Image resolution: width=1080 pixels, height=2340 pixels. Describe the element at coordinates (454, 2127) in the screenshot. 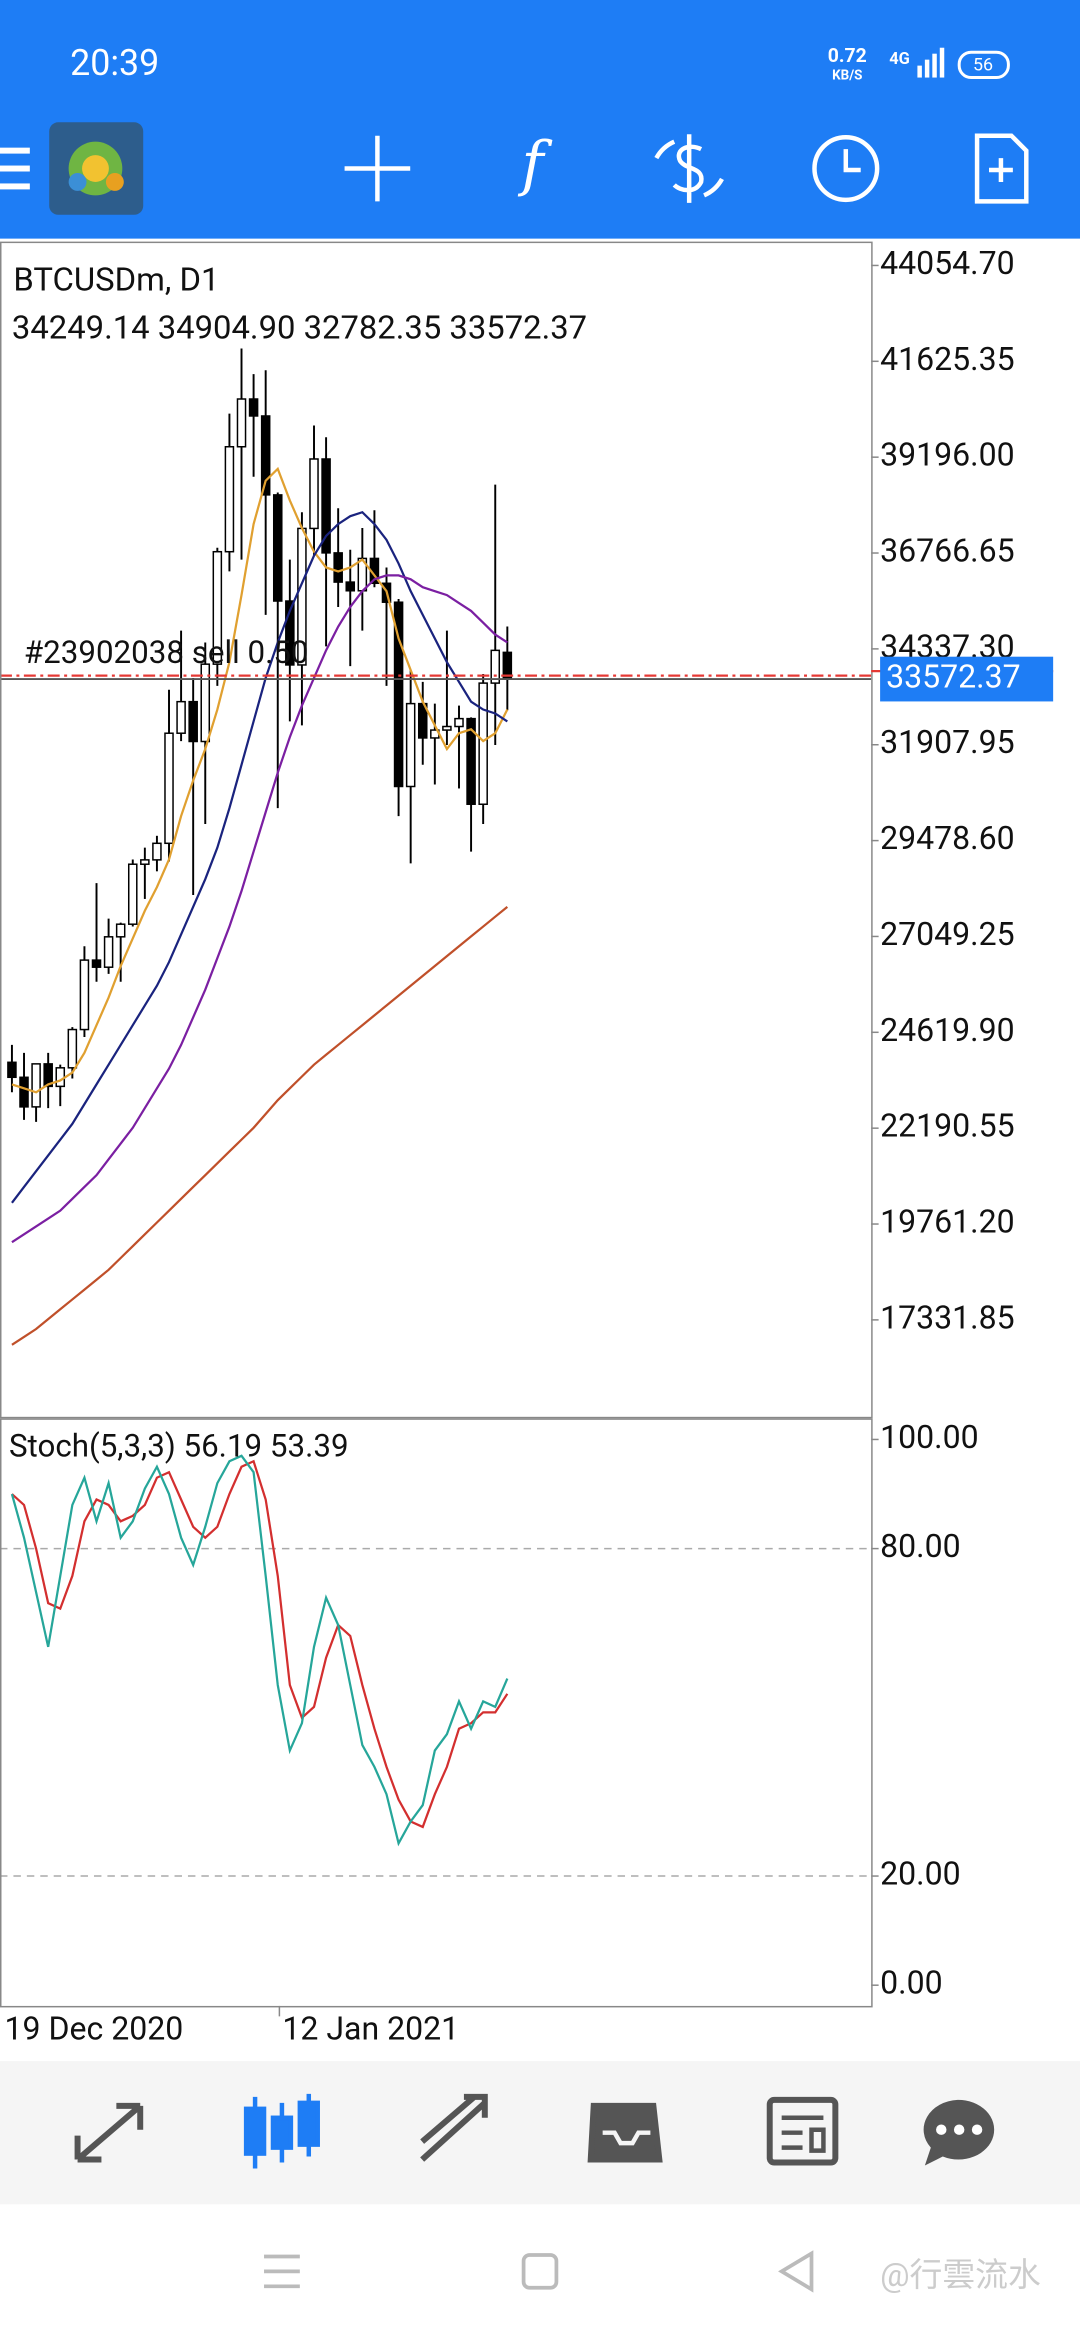

I see `nav-trade` at that location.